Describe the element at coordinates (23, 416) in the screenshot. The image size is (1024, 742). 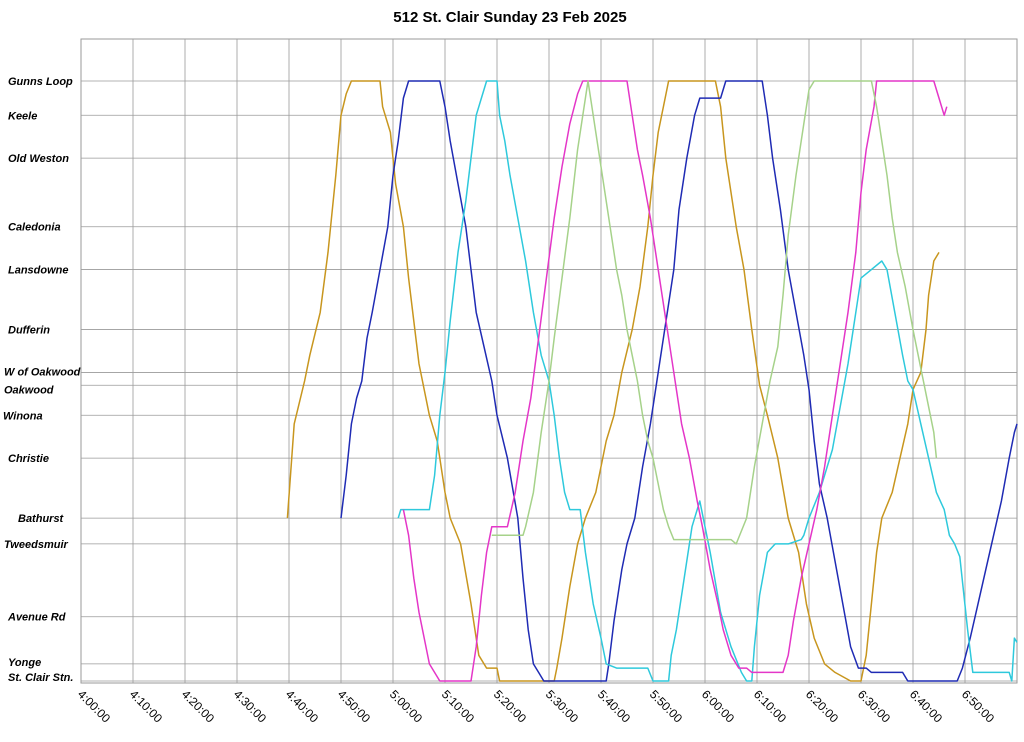
I see `stop-label: Winona` at that location.